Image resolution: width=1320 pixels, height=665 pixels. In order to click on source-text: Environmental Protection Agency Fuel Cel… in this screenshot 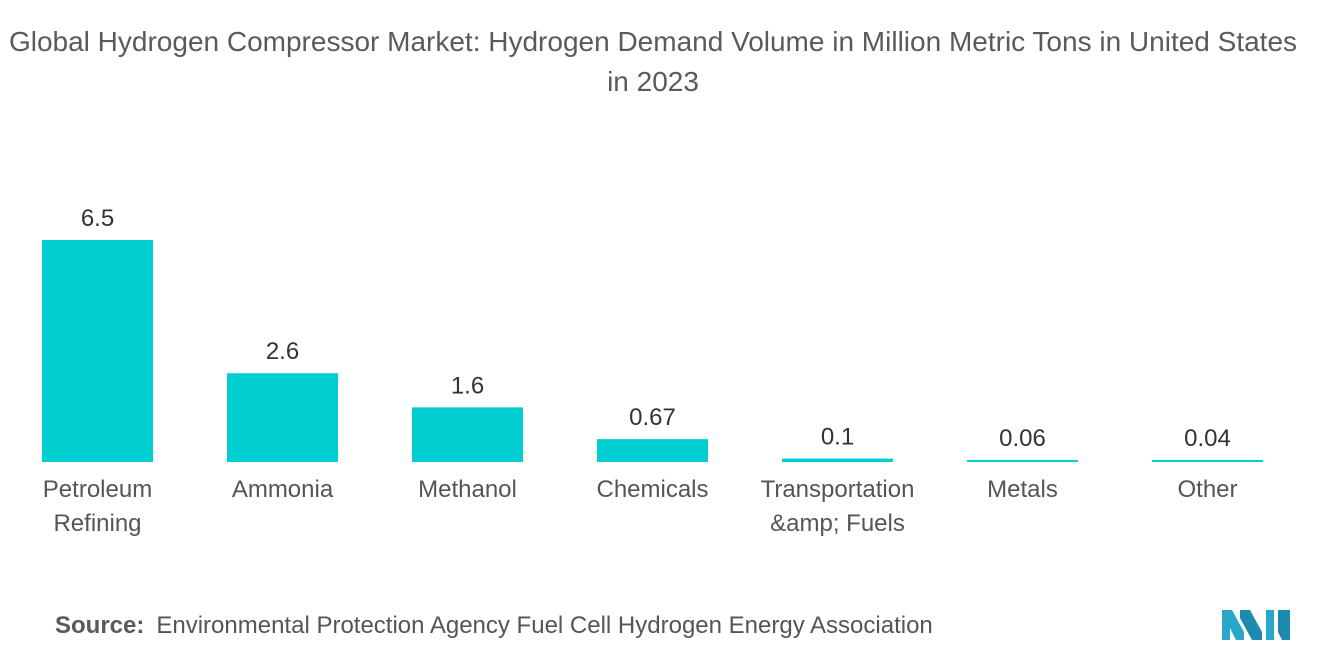, I will do `click(544, 625)`.